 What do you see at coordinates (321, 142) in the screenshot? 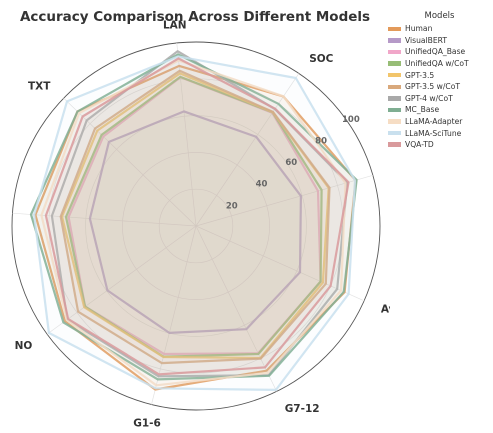
I see `radial-tick-label: 80` at bounding box center [321, 142].